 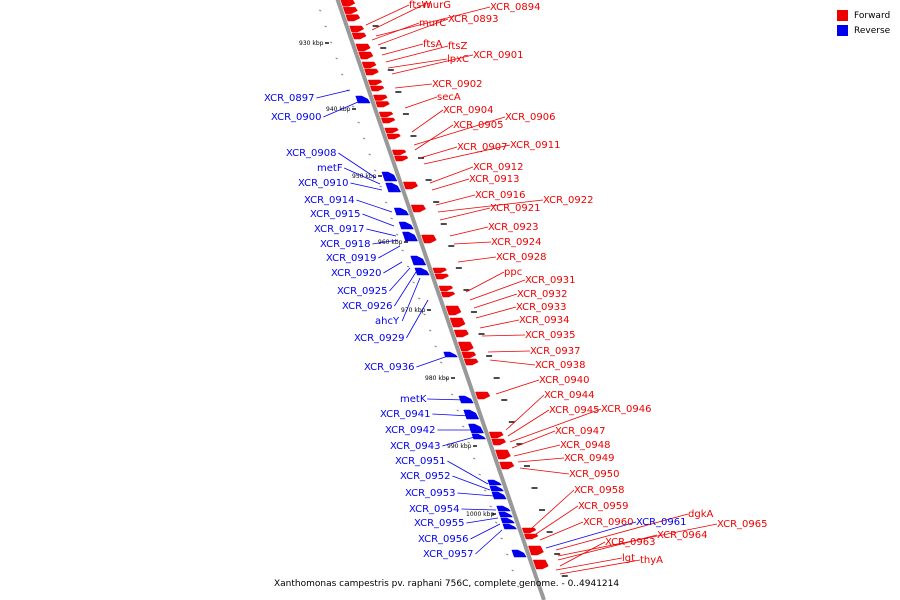 What do you see at coordinates (311, 153) in the screenshot?
I see `gene-label: XCR_0908` at bounding box center [311, 153].